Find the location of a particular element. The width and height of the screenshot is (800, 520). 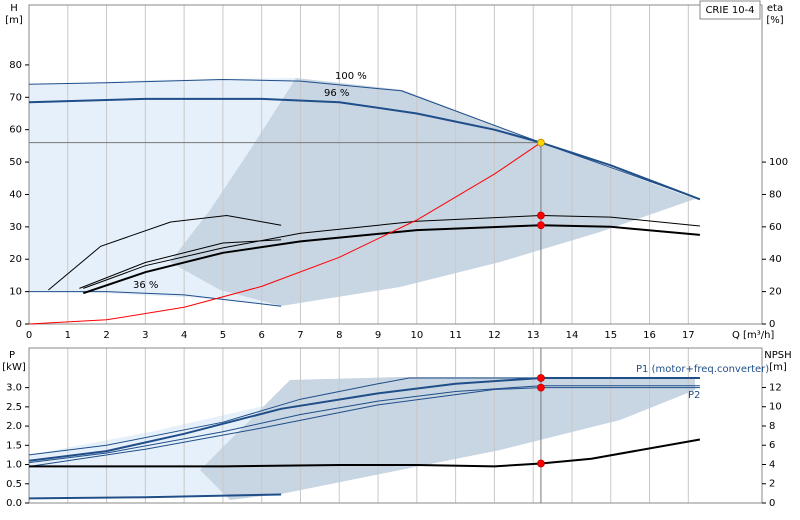

range-light is located at coordinates (162, 192).